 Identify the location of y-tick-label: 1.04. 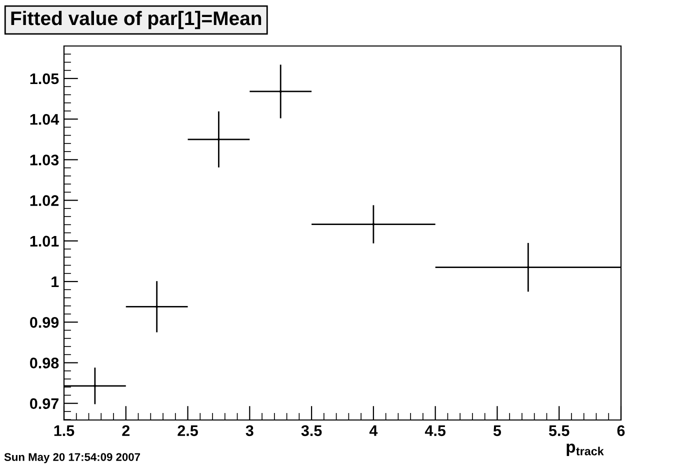
(45, 119).